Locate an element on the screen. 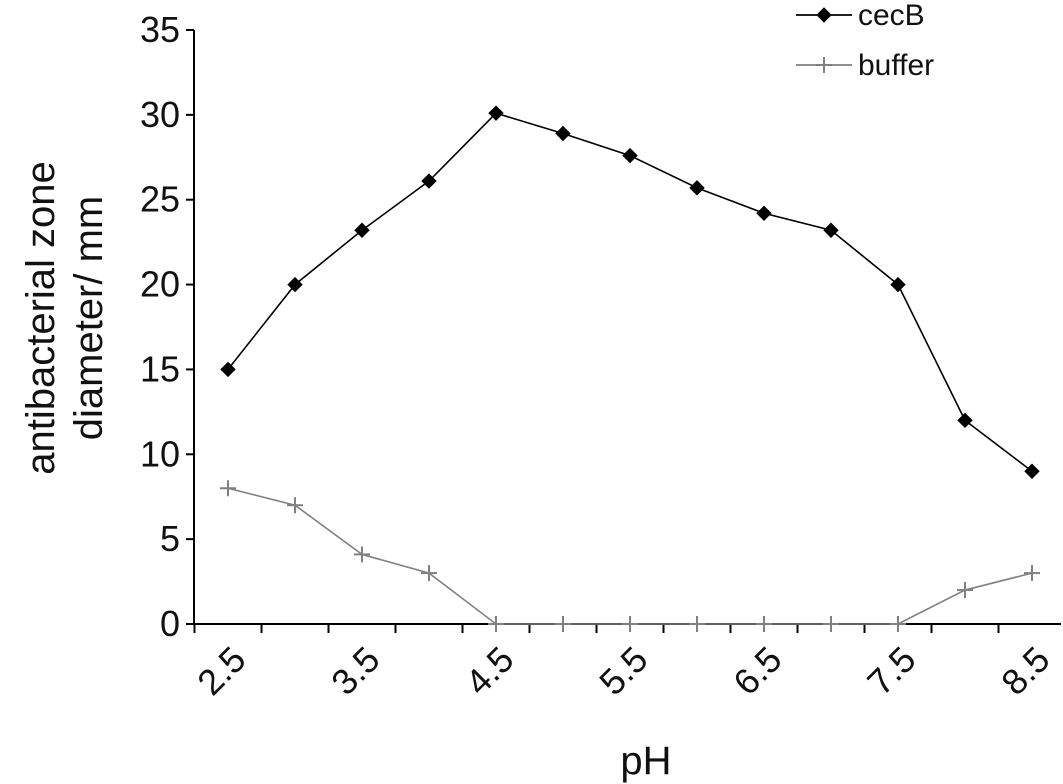 The image size is (1063, 784). y-axis-title: antibacterial zone diameter/ mm is located at coordinates (65, 318).